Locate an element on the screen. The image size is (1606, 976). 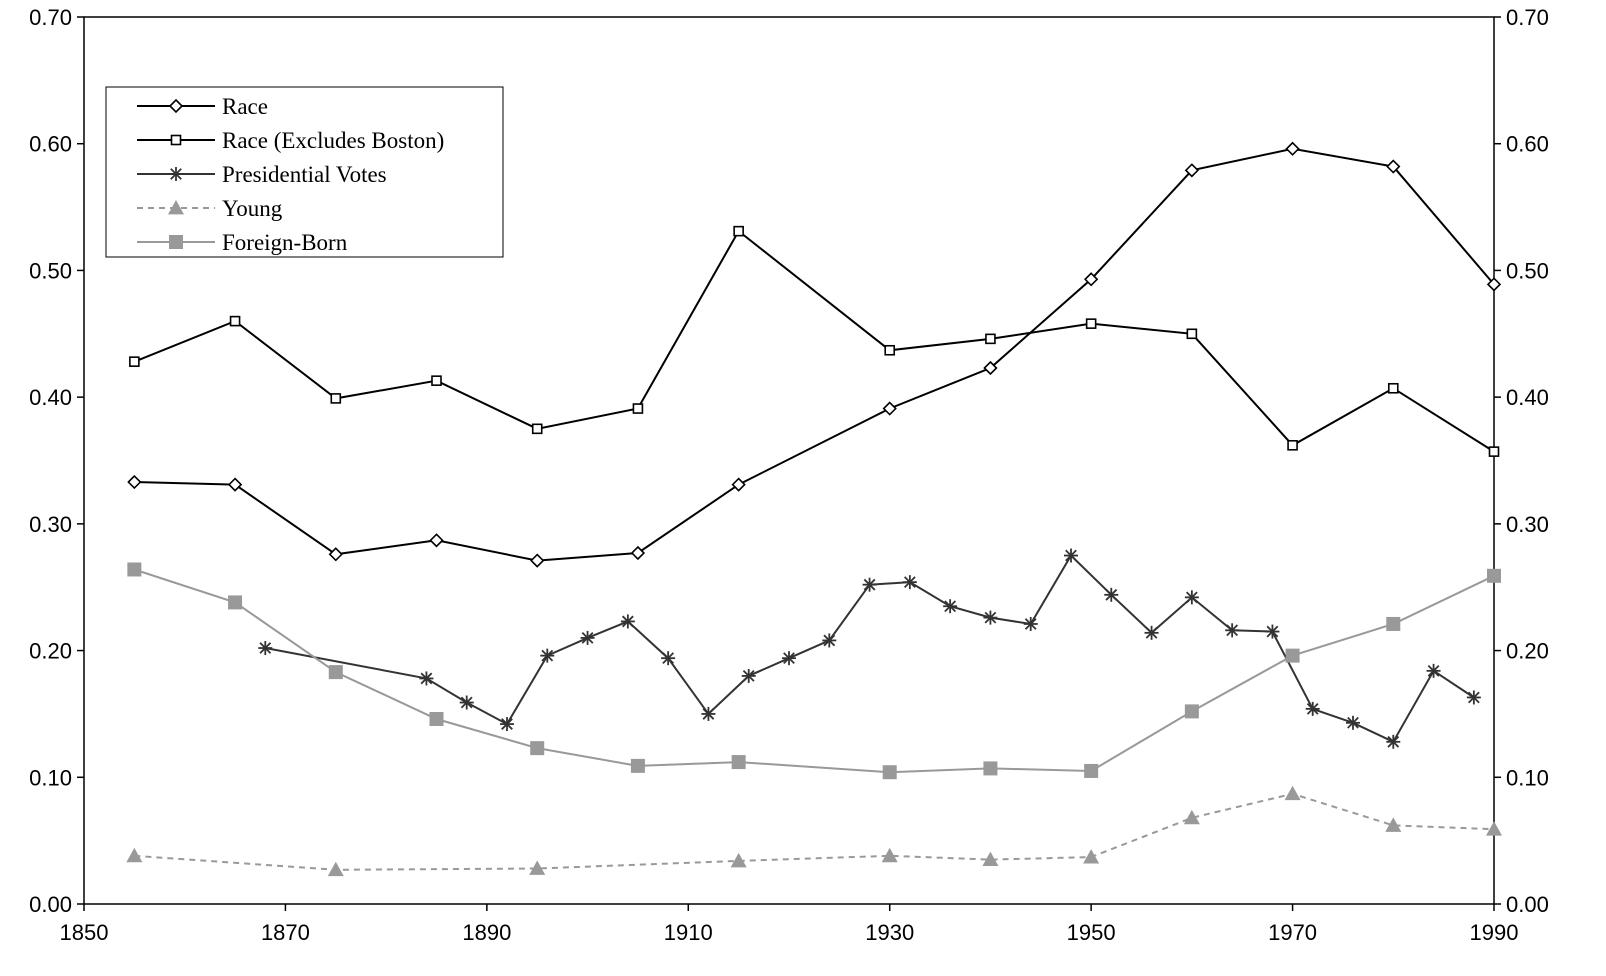
y-tick-label-right: 0.00 is located at coordinates (1527, 904).